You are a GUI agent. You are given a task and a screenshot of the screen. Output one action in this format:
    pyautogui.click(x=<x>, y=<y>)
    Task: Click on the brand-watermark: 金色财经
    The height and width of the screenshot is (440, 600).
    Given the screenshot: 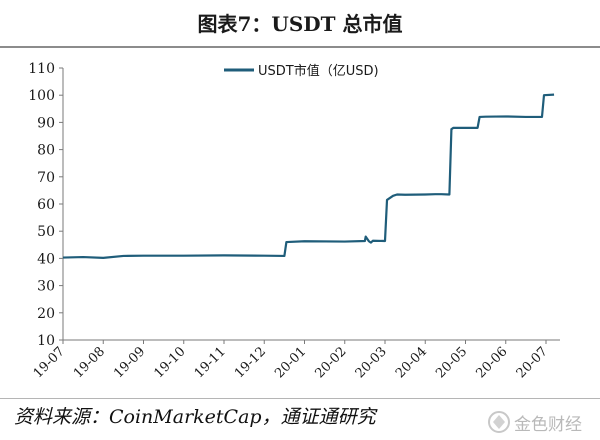 What is the action you would take?
    pyautogui.click(x=535, y=422)
    